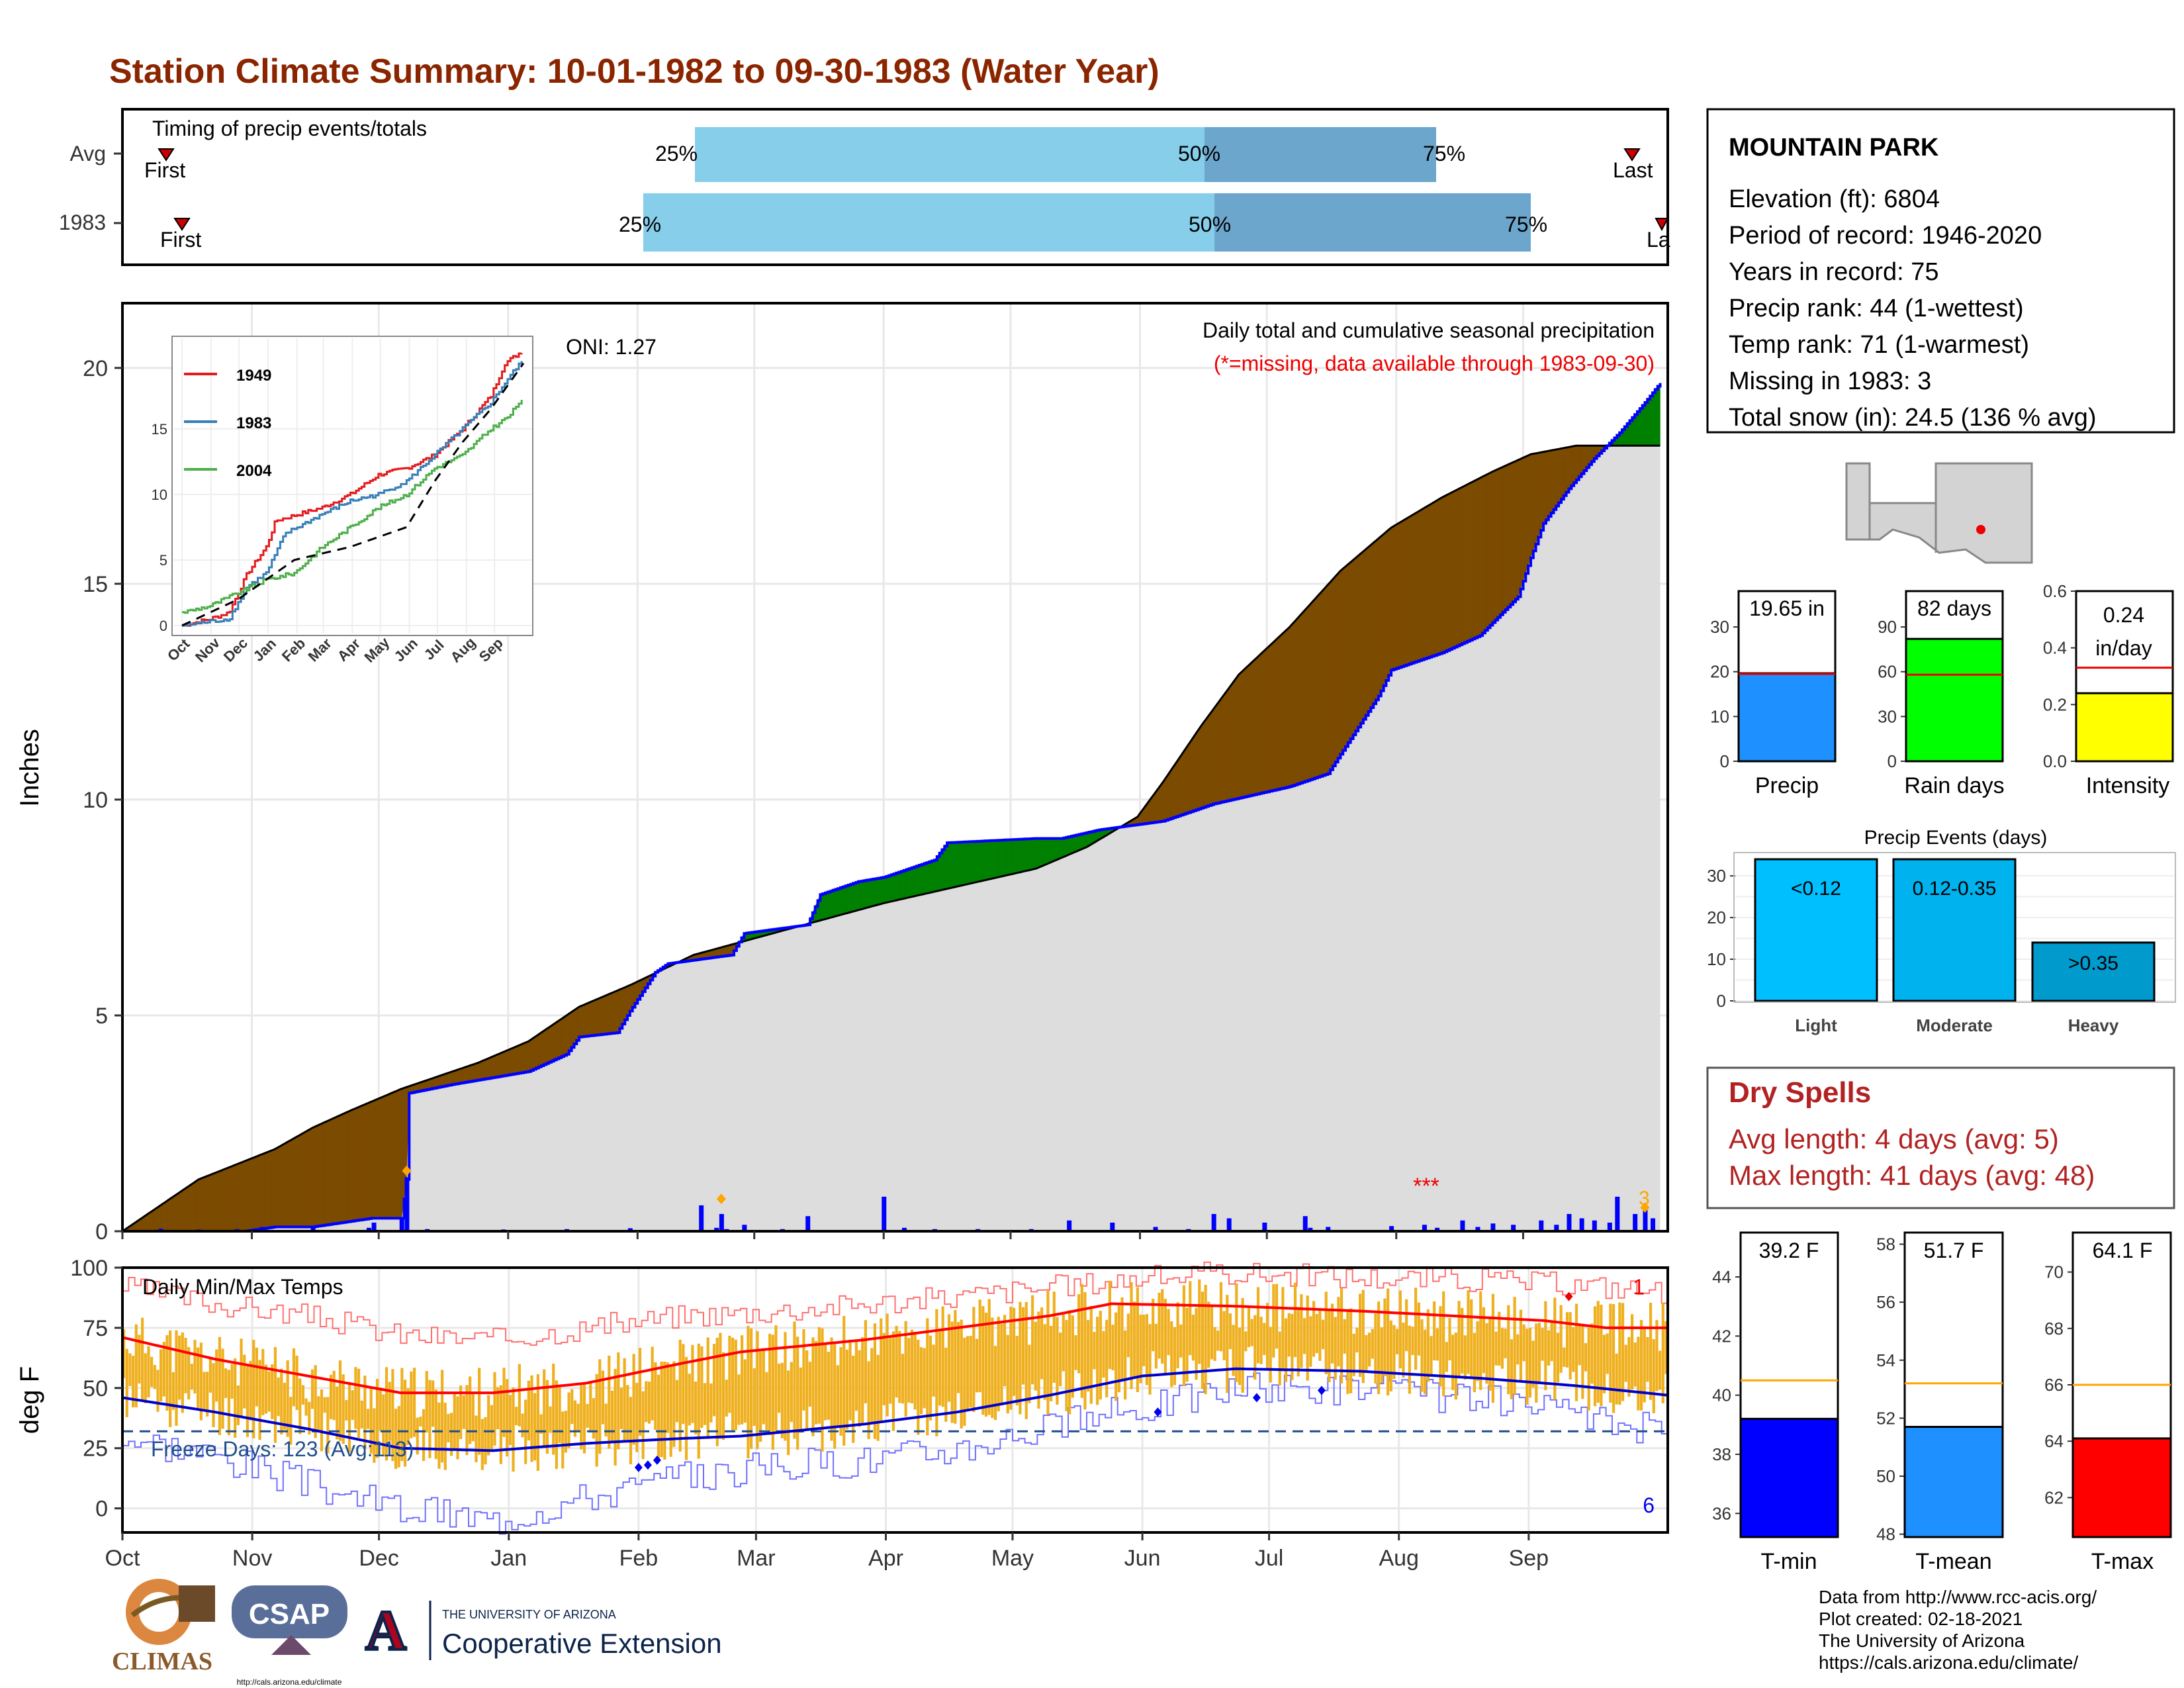 The height and width of the screenshot is (1688, 2184). I want to click on mini-precip-chart: 0 10 20 30, so click(1773, 680).